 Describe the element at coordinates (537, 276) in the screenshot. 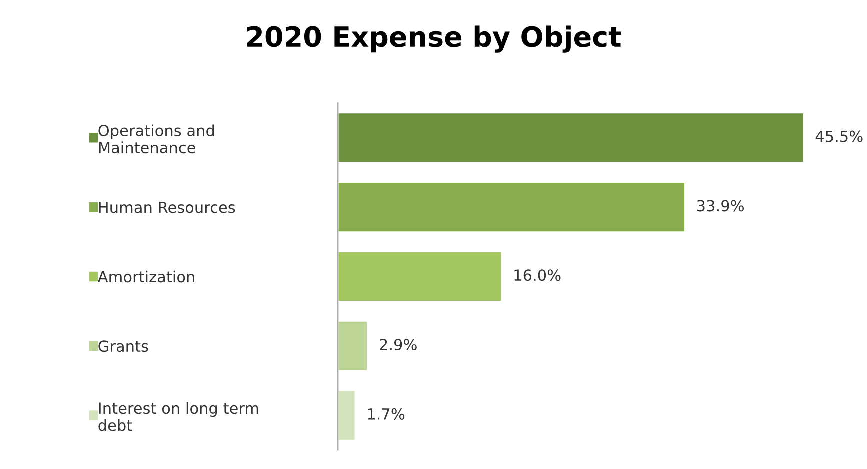

I see `data-label: 16.0%` at that location.